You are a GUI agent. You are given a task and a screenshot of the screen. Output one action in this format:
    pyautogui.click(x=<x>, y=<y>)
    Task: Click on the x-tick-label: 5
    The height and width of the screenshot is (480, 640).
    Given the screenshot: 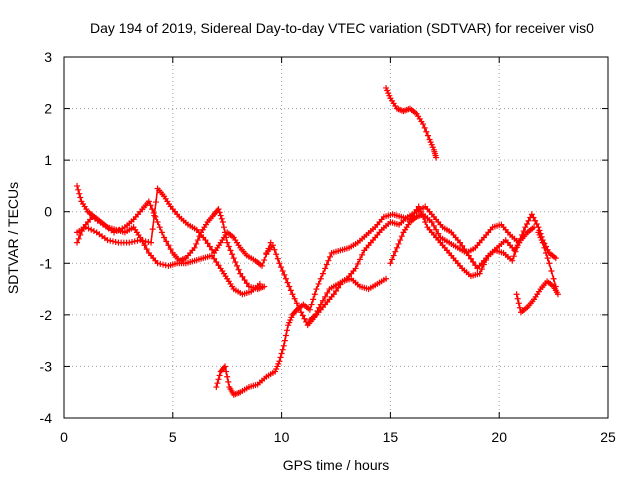 What is the action you would take?
    pyautogui.click(x=173, y=437)
    